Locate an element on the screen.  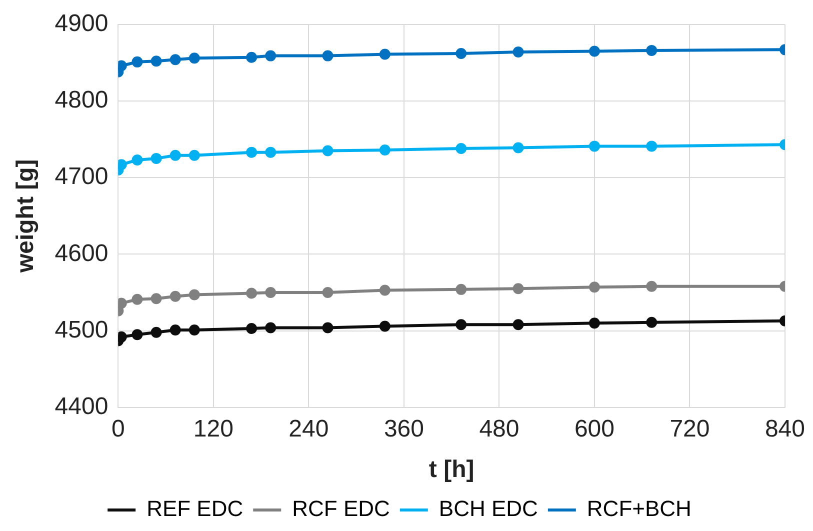
x-tick-label: 600 is located at coordinates (594, 428).